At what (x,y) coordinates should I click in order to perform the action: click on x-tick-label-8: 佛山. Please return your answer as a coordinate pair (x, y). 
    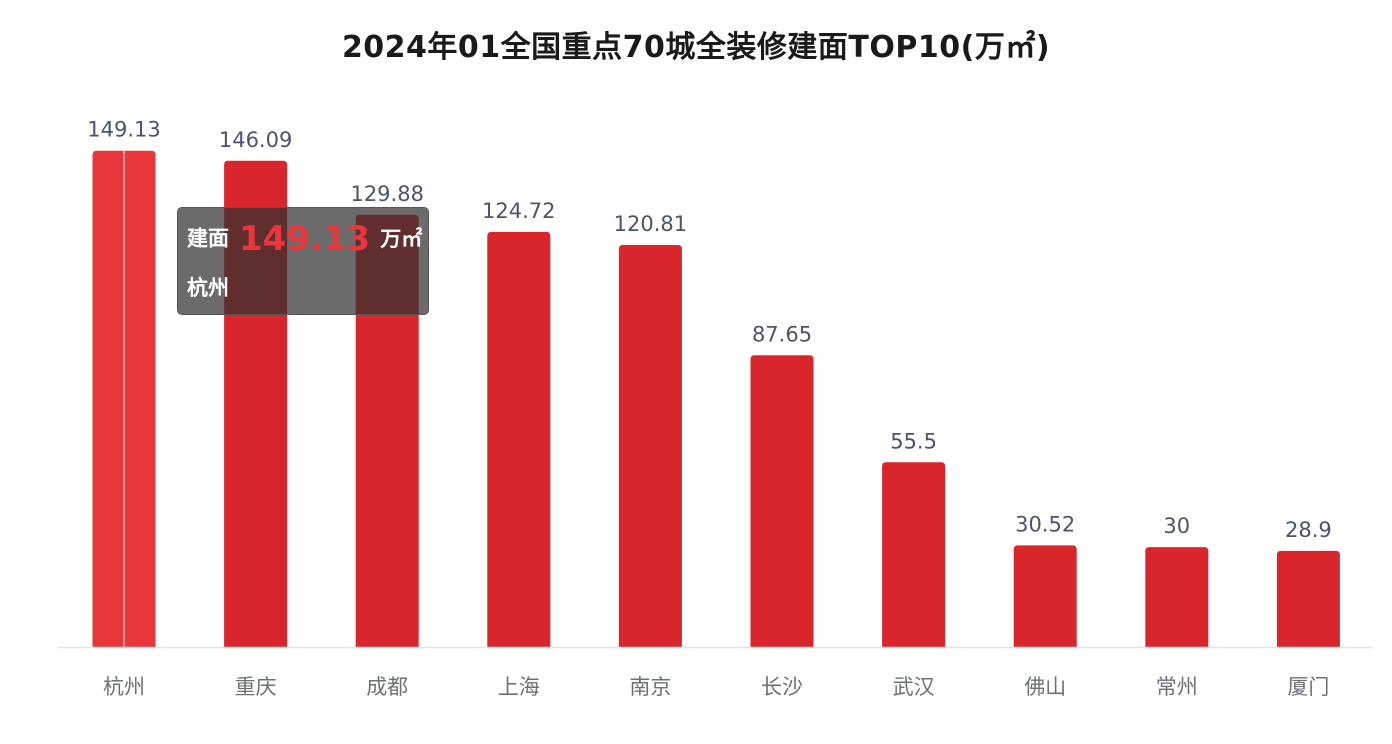
    Looking at the image, I should click on (1045, 687).